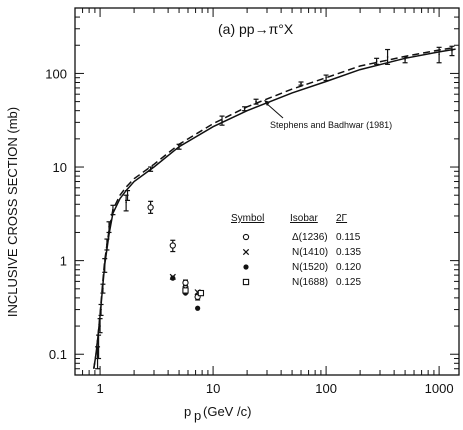 The height and width of the screenshot is (430, 463). Describe the element at coordinates (304, 218) in the screenshot. I see `legend-header-isobar: Isobar` at that location.